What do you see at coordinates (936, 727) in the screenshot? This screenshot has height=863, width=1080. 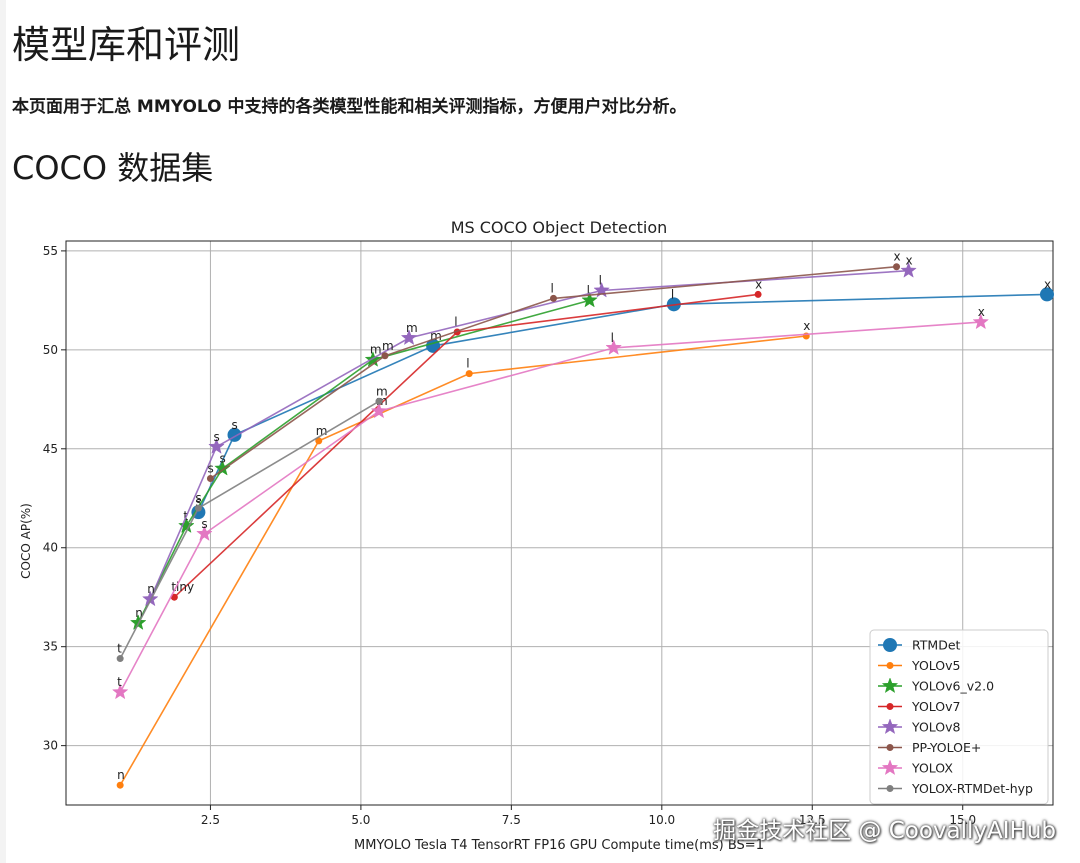 I see `legend-label: YOLOv8` at bounding box center [936, 727].